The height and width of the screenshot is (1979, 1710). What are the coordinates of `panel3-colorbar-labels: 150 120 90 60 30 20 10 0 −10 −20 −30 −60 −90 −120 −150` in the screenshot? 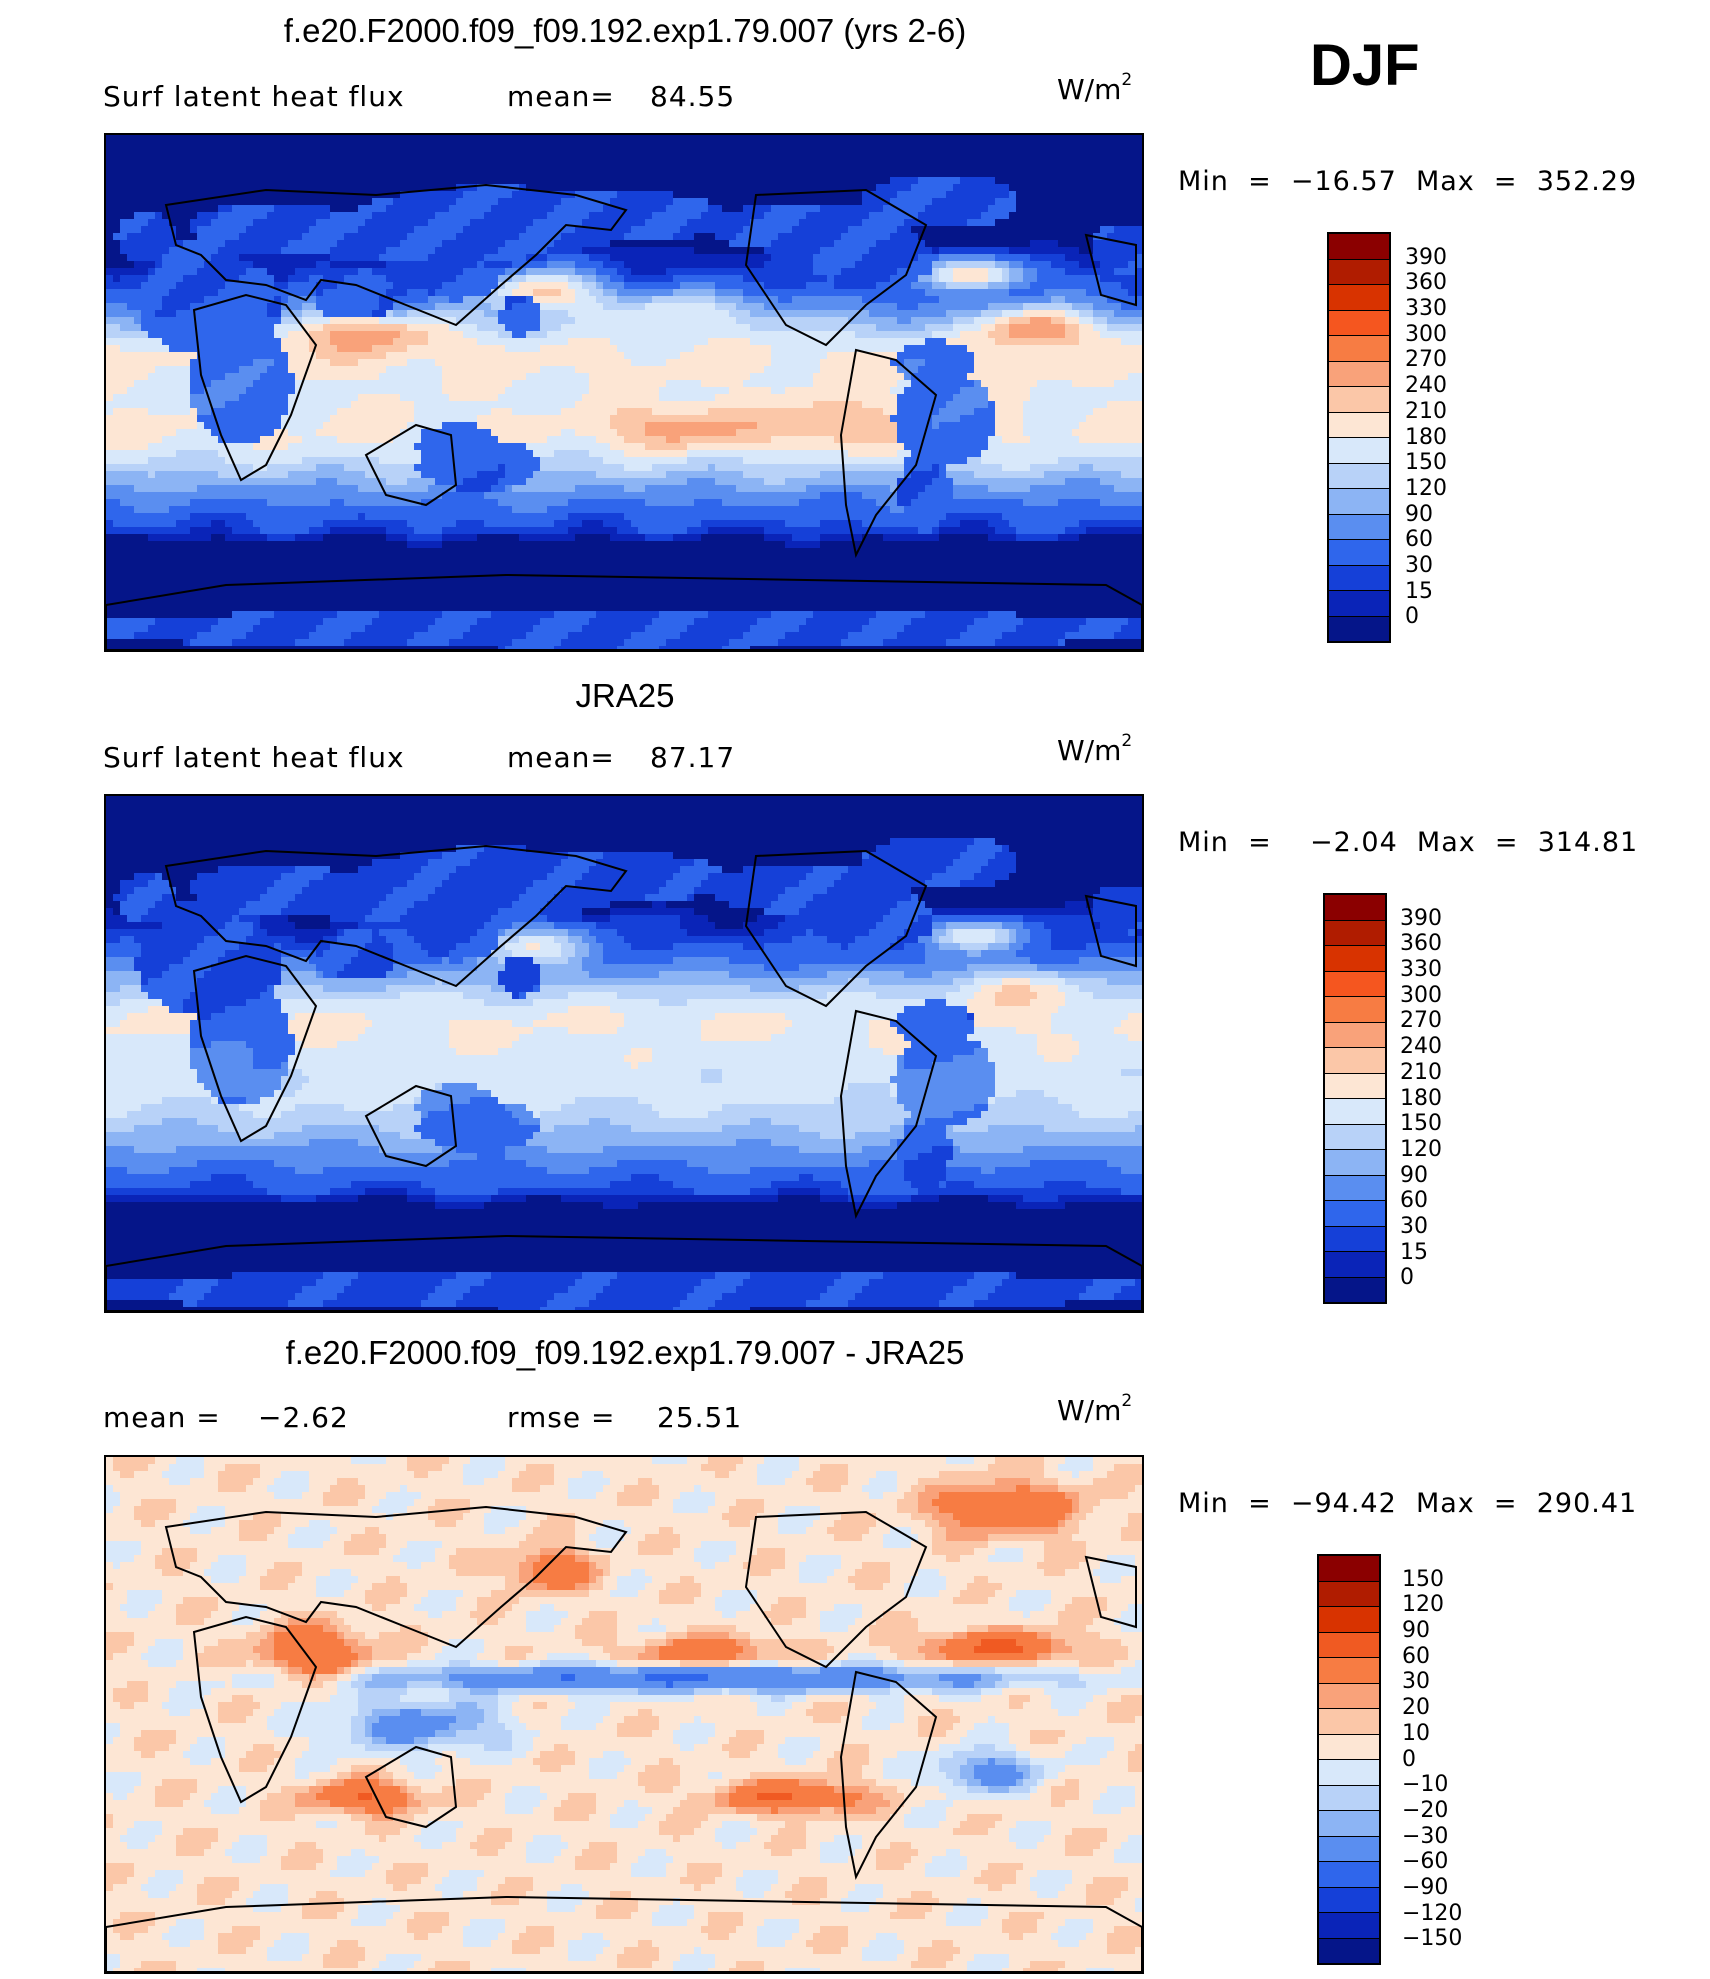 It's located at (1447, 1759).